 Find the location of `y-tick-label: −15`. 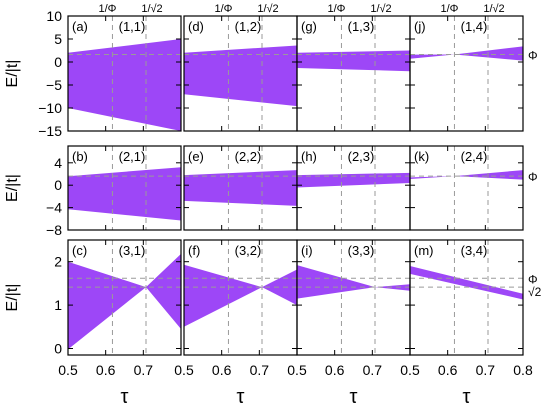

y-tick-label: −15 is located at coordinates (50, 131).